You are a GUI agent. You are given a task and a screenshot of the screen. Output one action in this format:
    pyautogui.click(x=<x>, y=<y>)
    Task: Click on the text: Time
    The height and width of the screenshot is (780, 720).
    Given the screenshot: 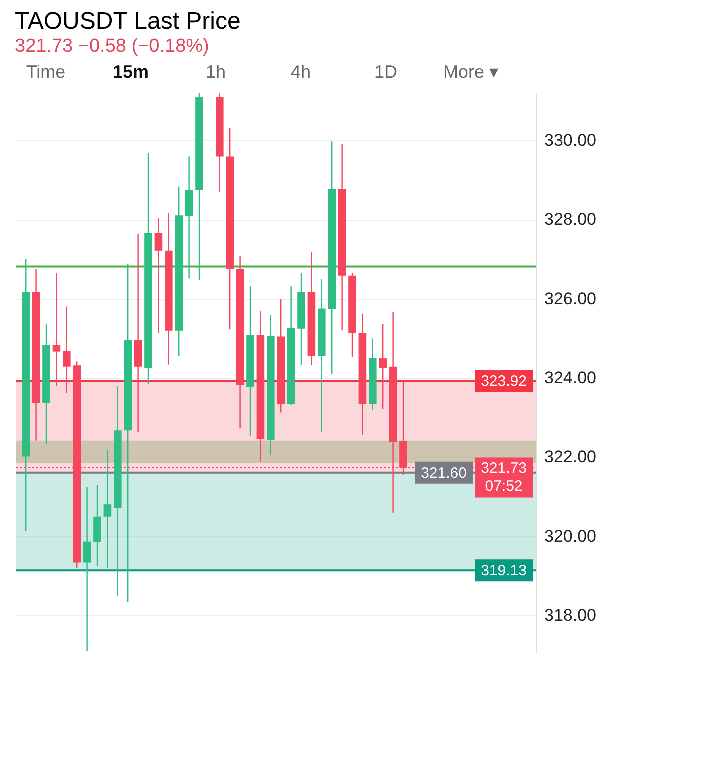 What is the action you would take?
    pyautogui.click(x=46, y=72)
    